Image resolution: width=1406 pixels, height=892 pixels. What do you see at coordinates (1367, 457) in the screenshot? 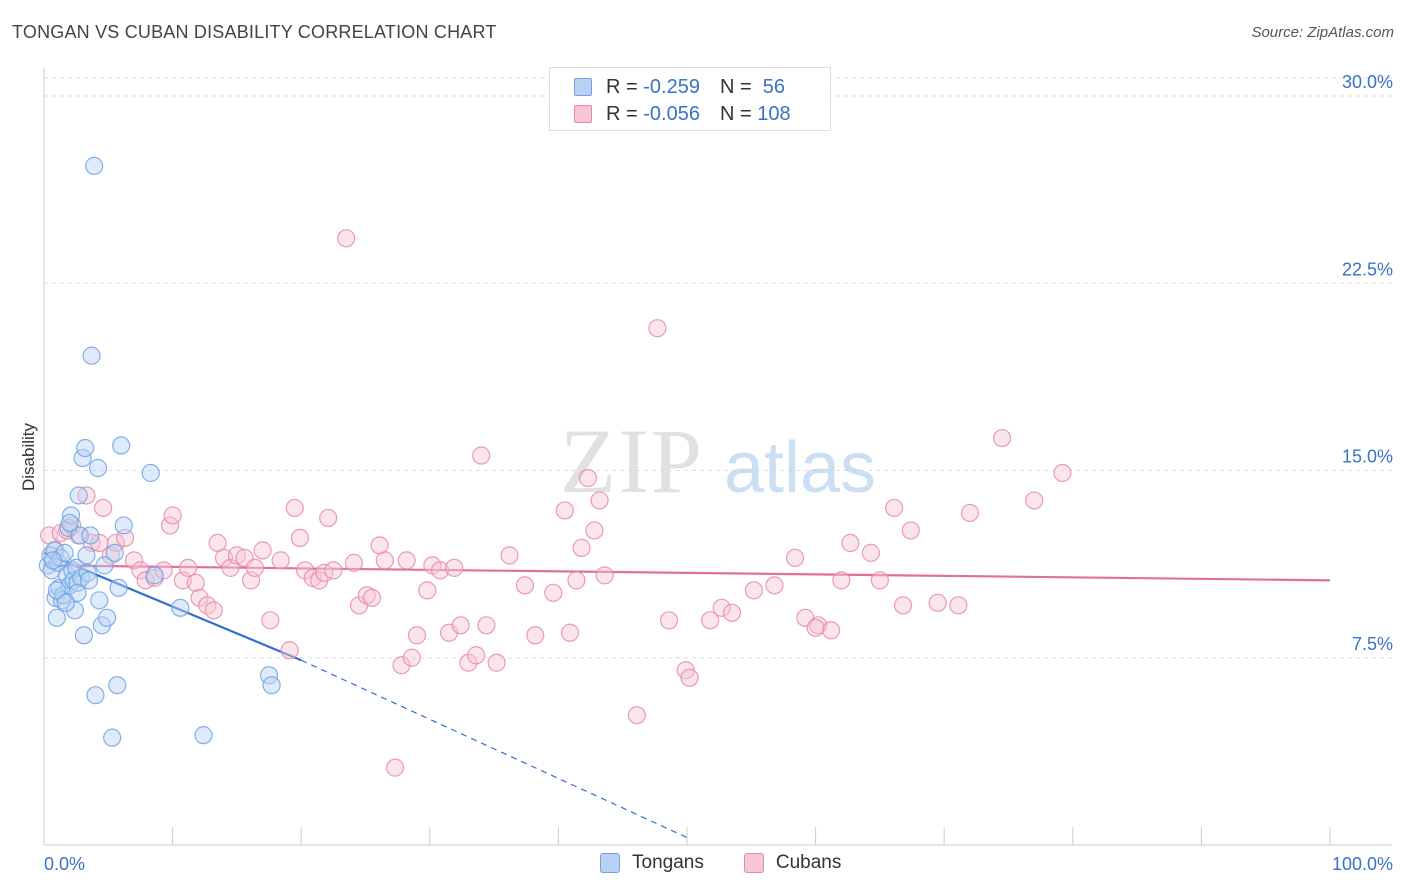
I see `y-tick-label: 15.0%` at bounding box center [1367, 457].